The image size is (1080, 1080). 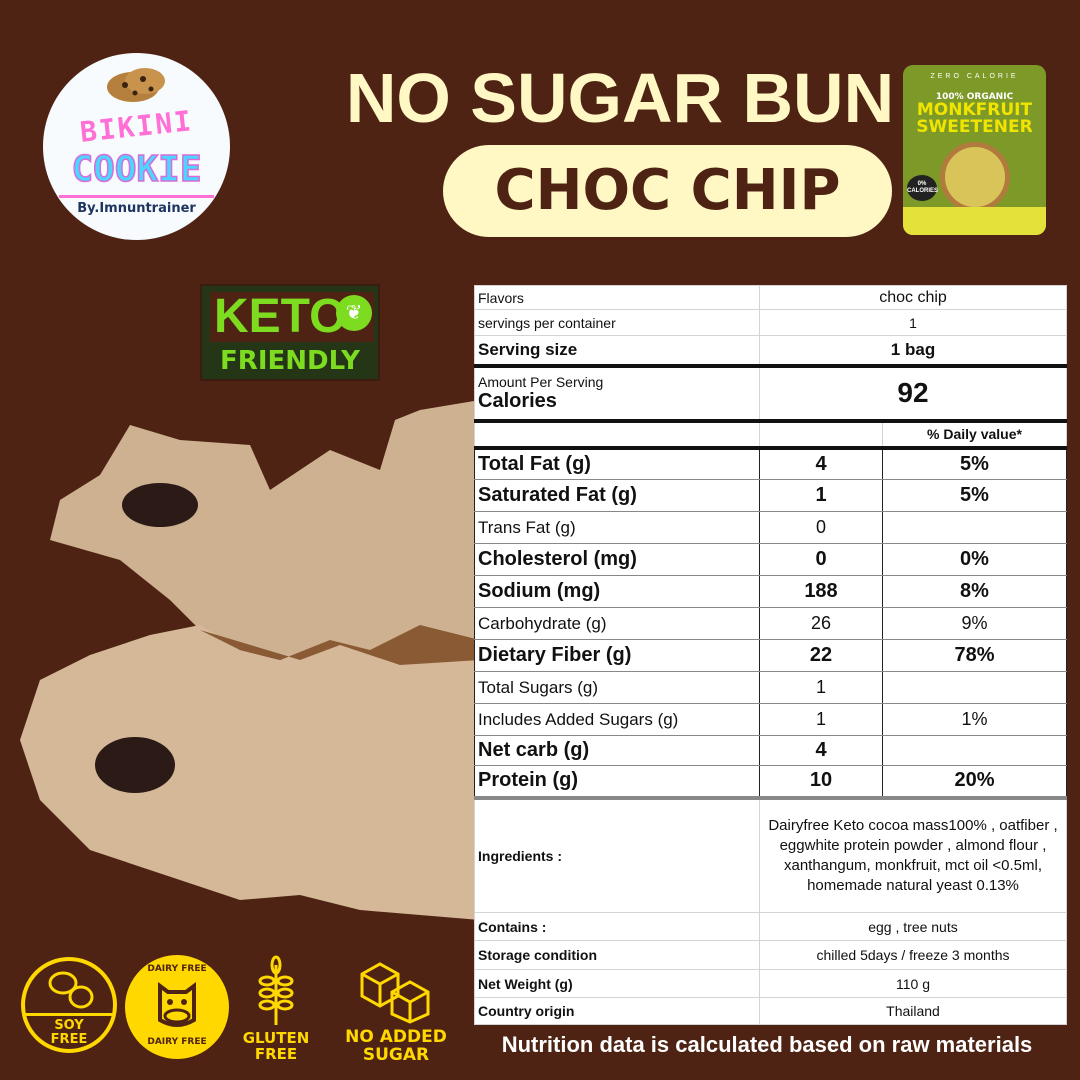 I want to click on nutrient-dv: 8%, so click(x=974, y=591).